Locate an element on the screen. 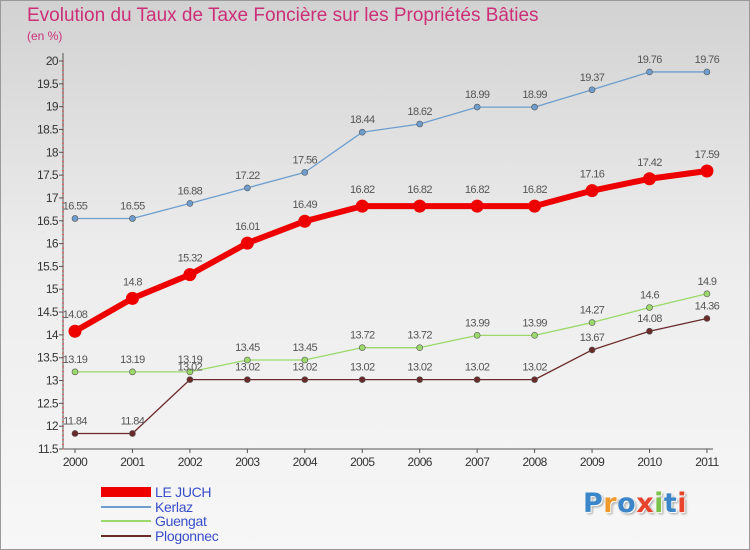  data-label-guengat: 13.99 is located at coordinates (477, 323).